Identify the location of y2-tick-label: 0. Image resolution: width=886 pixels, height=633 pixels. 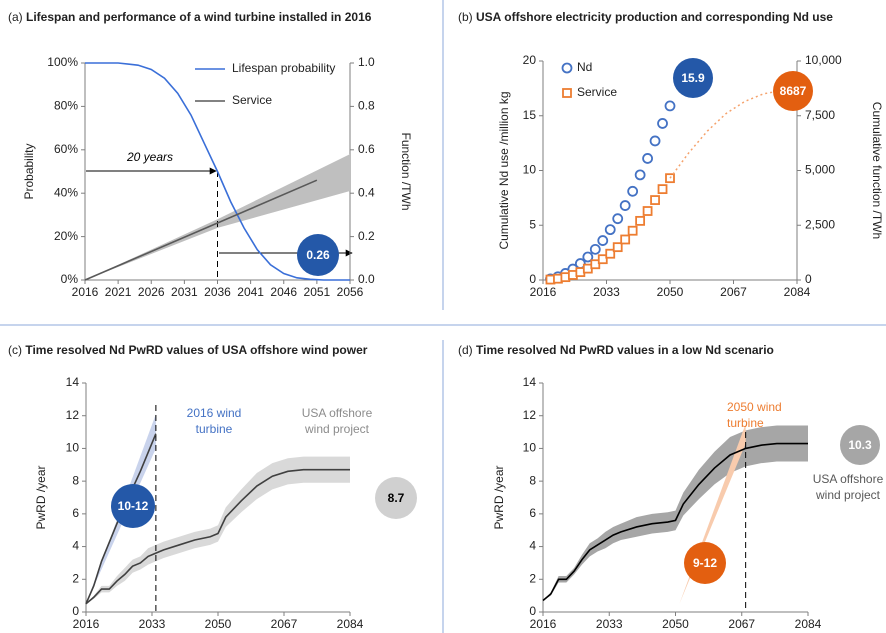
(808, 279).